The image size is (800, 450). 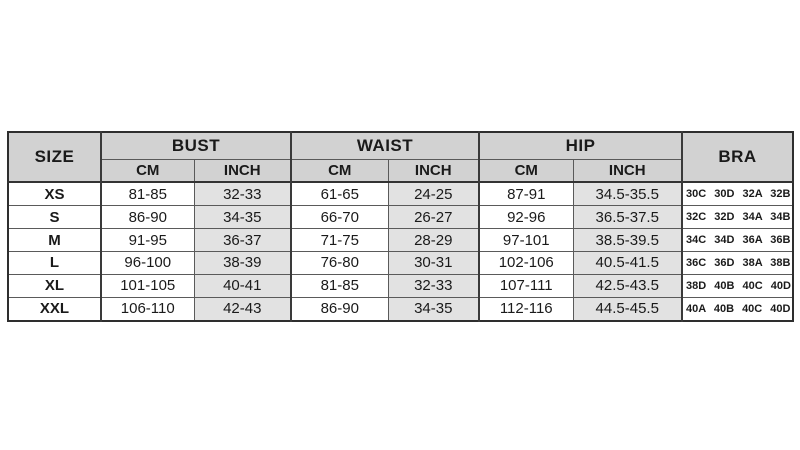 I want to click on header-waist-inch: INCH, so click(x=433, y=170).